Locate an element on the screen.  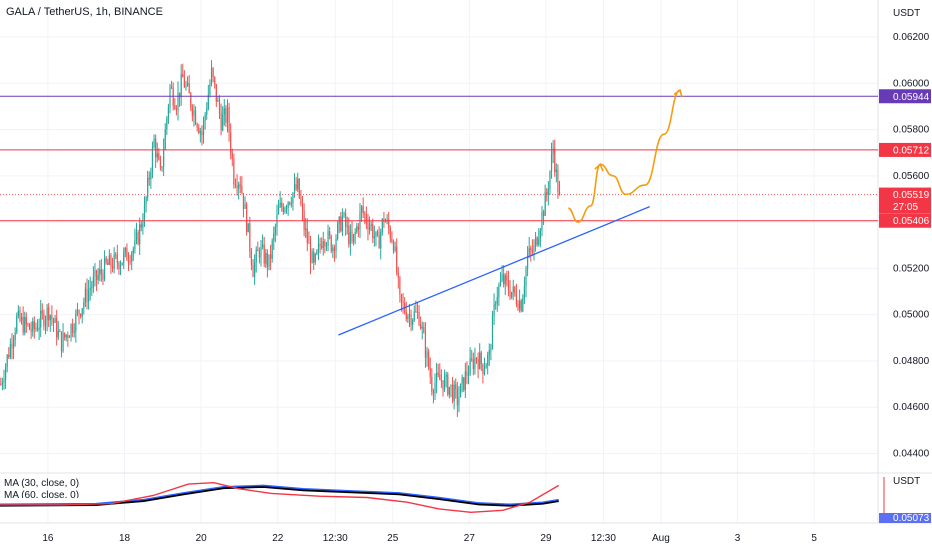
ma60-blue-line is located at coordinates (279, 494).